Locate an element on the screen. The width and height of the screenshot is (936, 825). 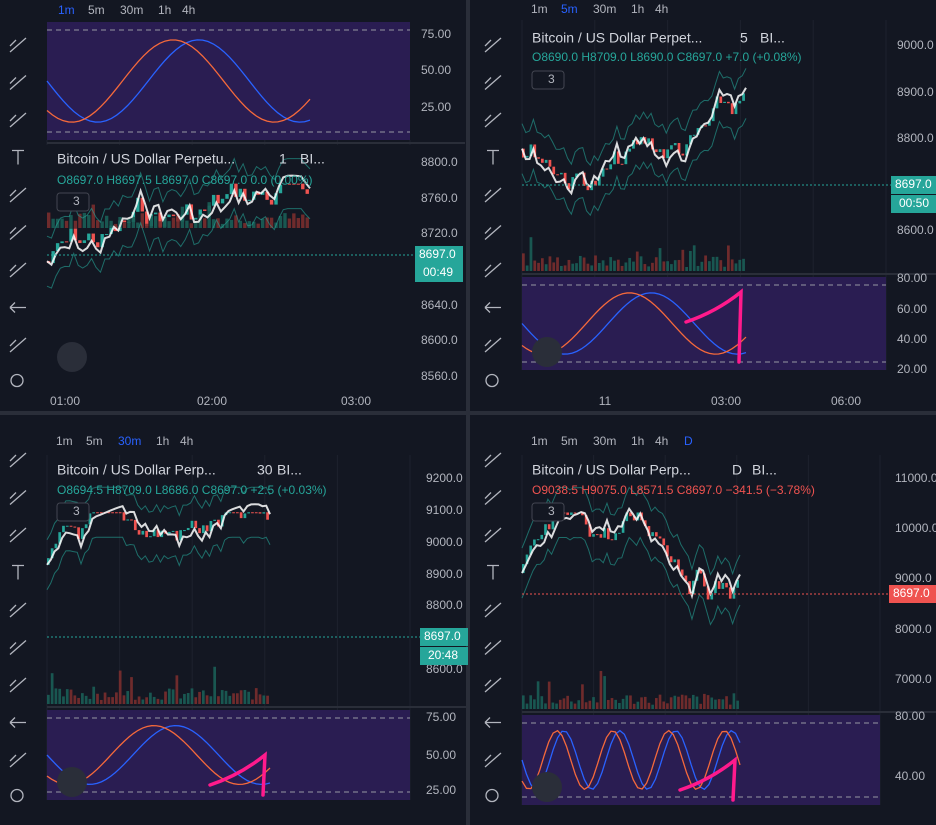
studies-count: 3 is located at coordinates (551, 511).